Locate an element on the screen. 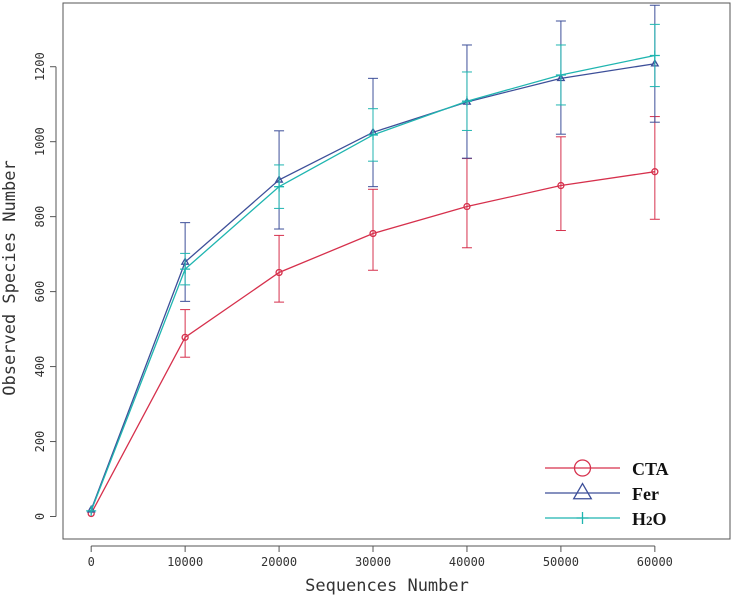 The height and width of the screenshot is (595, 732). x-tick-label: 30000 is located at coordinates (373, 562).